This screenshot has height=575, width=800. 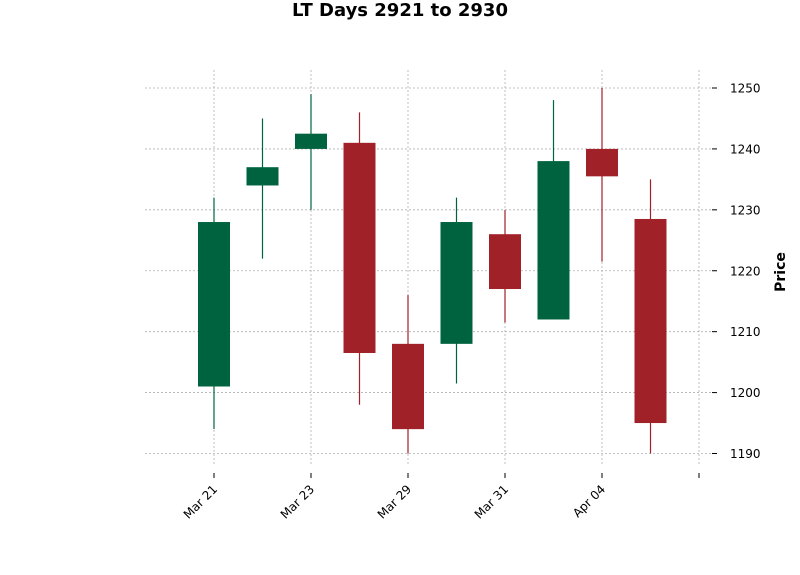 I want to click on chart-title: LT Days 2921 to 2930, so click(x=400, y=10).